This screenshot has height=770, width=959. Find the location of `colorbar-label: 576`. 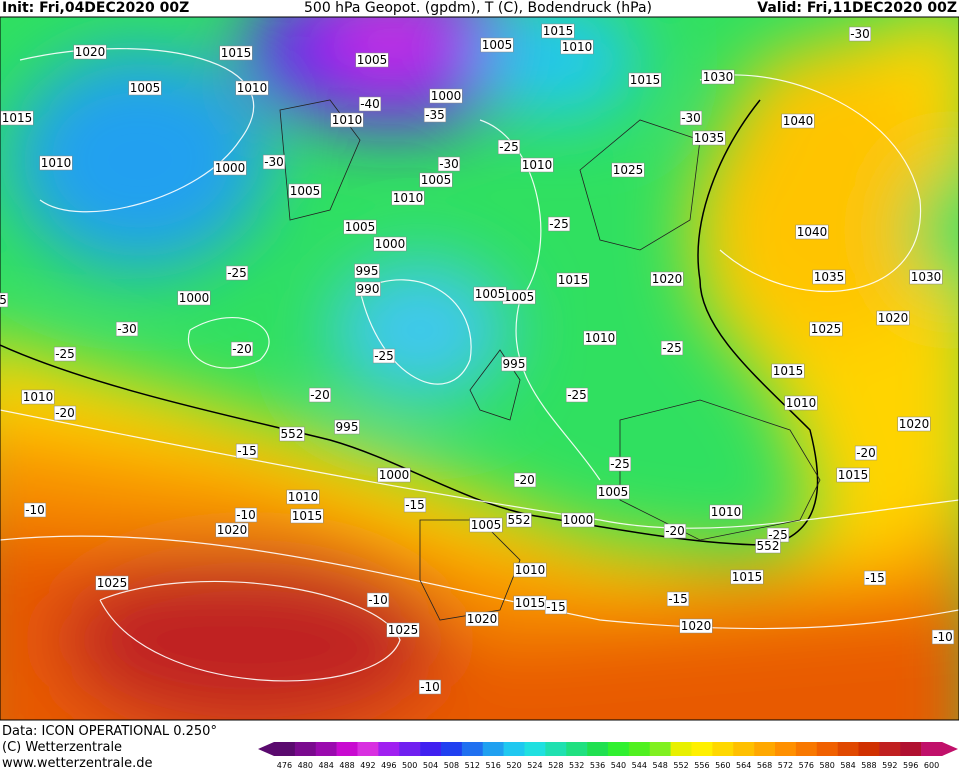

colorbar-label: 576 is located at coordinates (806, 765).